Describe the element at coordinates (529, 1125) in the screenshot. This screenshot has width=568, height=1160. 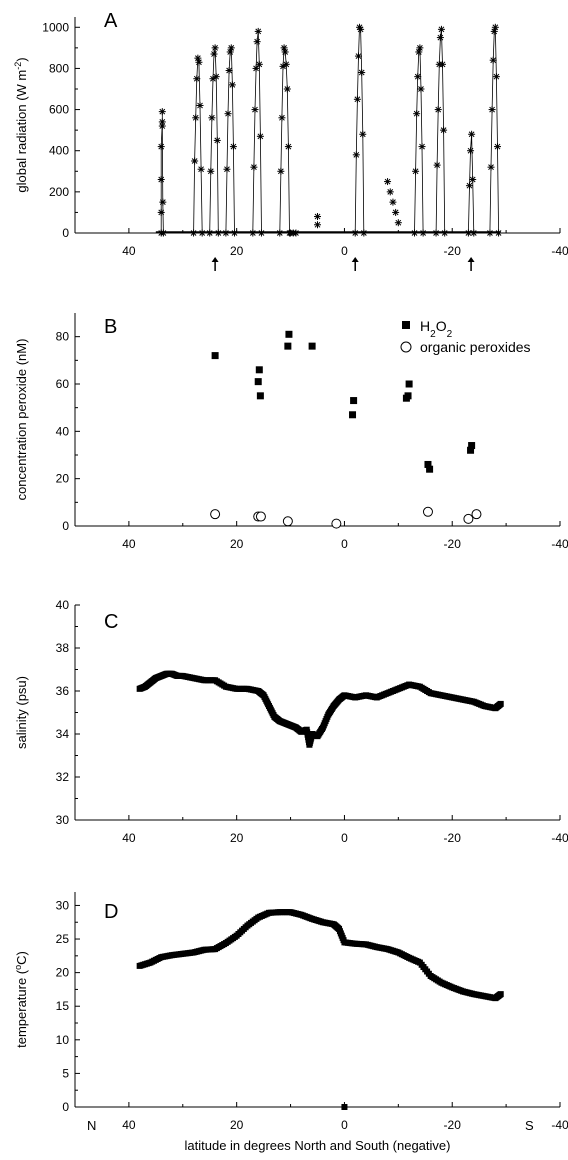
I see `x-label-south: S` at that location.